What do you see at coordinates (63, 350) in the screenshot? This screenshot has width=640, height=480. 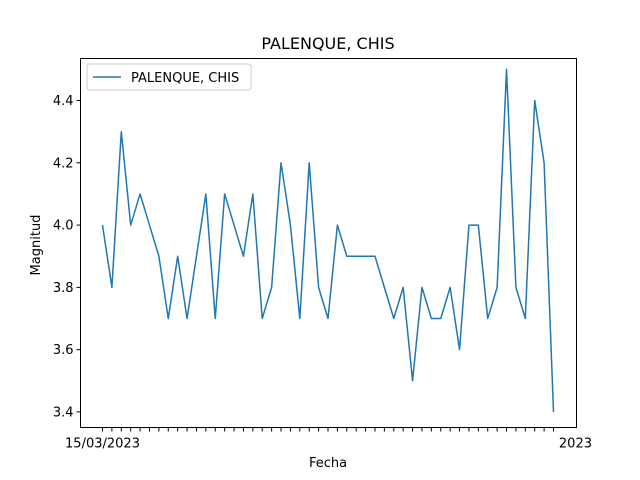 I see `y-tick-label: 3.6` at bounding box center [63, 350].